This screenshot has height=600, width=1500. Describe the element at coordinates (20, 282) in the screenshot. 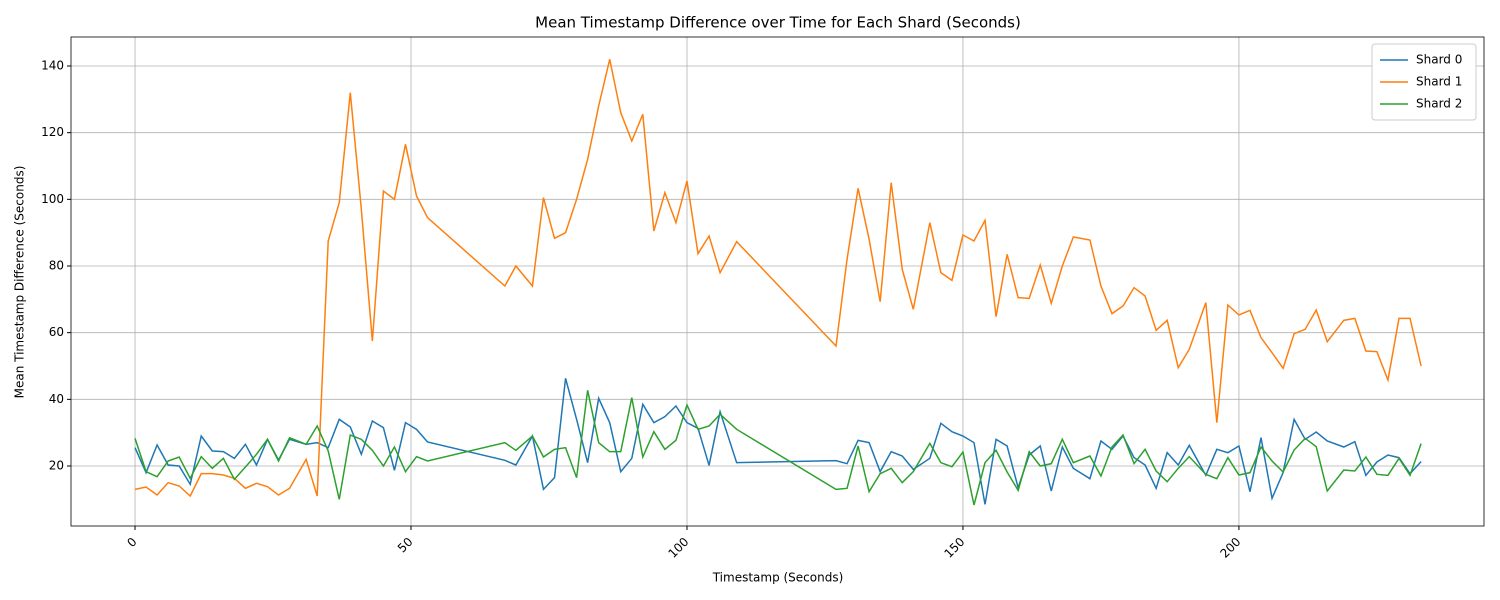

I see `y-axis-label: Mean Timestamp Difference (Seconds)` at that location.